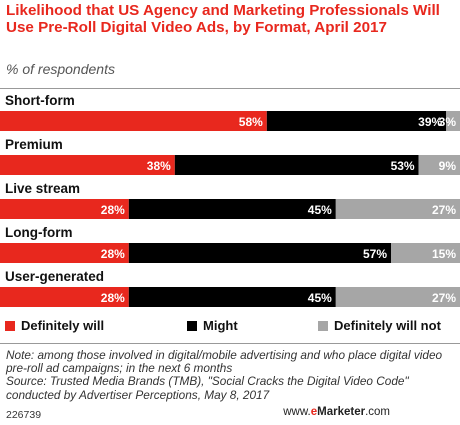 The height and width of the screenshot is (425, 460). I want to click on brand-e: e, so click(314, 412).